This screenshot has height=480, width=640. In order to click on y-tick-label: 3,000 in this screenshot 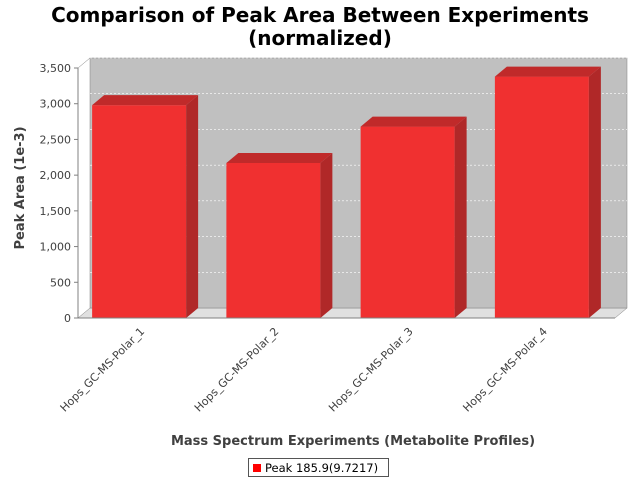, I will do `click(56, 104)`.